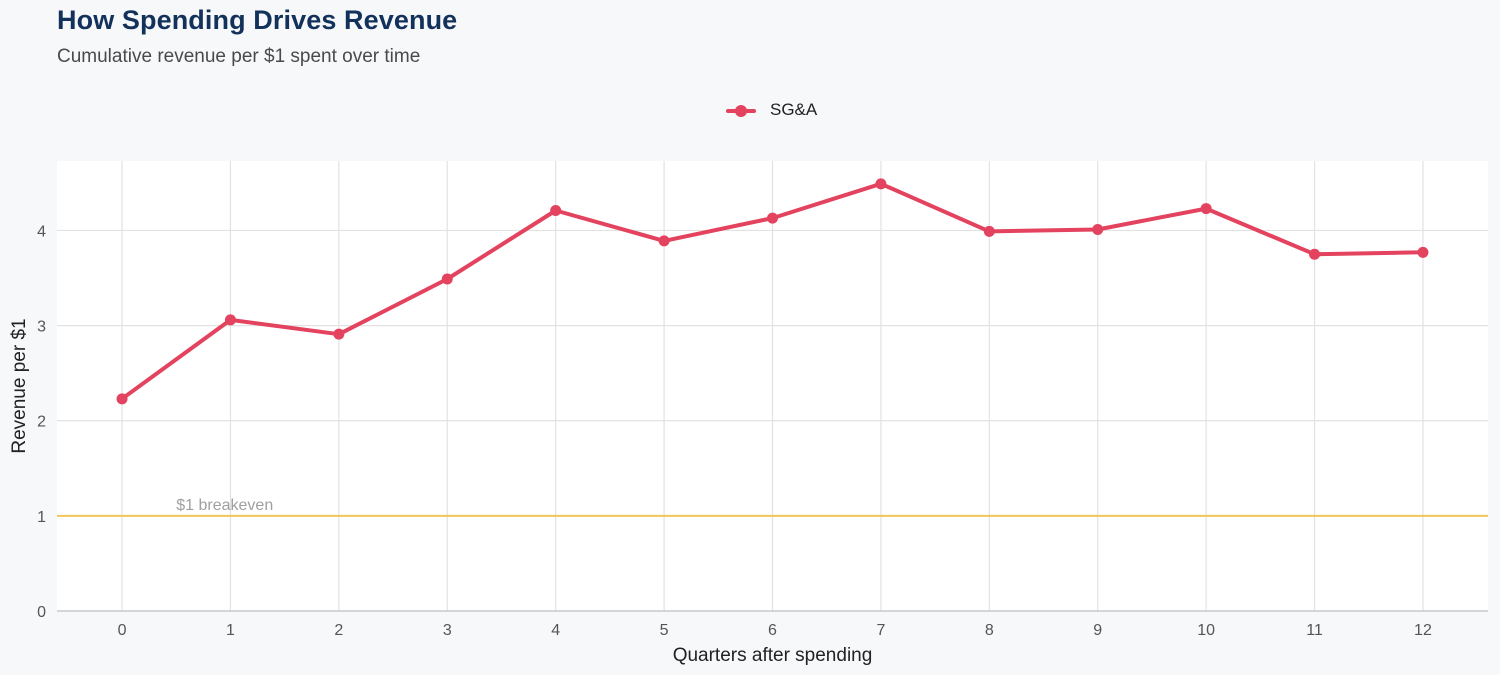 The width and height of the screenshot is (1500, 675). What do you see at coordinates (741, 110) in the screenshot?
I see `legend-key-sga` at bounding box center [741, 110].